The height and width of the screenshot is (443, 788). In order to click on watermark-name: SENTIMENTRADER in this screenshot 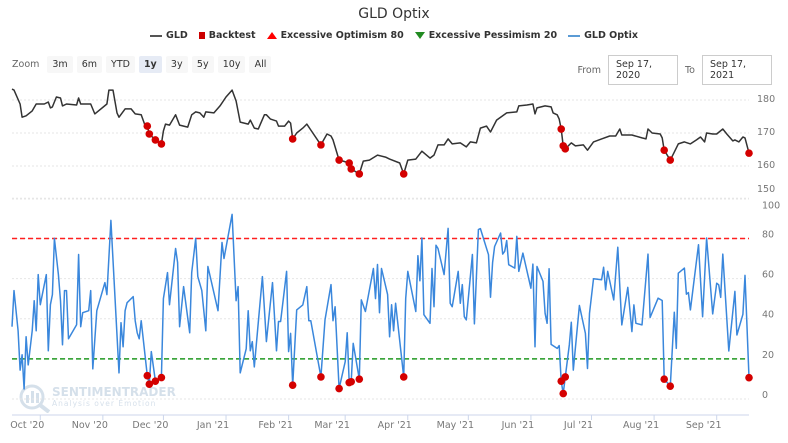, I will do `click(114, 392)`.